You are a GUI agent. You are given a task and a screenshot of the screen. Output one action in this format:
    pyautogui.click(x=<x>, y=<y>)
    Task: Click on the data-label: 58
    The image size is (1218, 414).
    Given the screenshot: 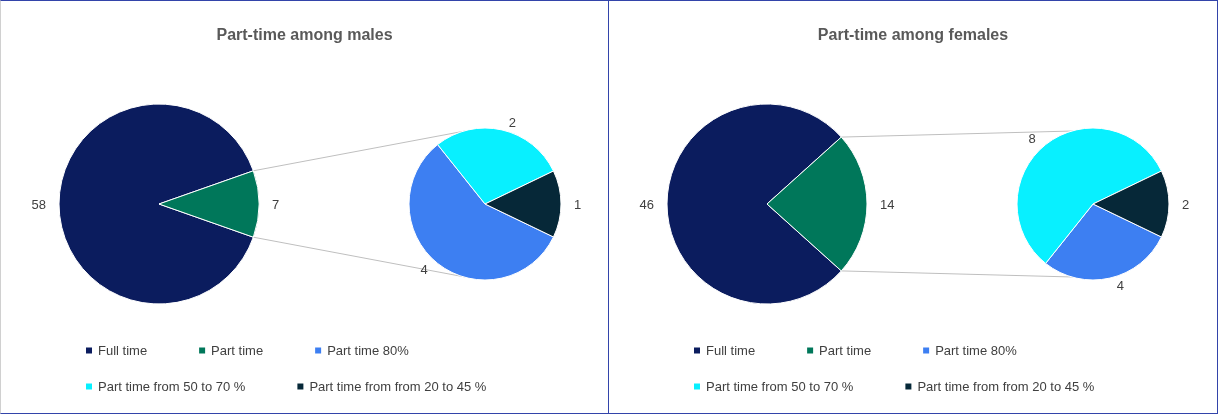 What is the action you would take?
    pyautogui.click(x=38, y=204)
    